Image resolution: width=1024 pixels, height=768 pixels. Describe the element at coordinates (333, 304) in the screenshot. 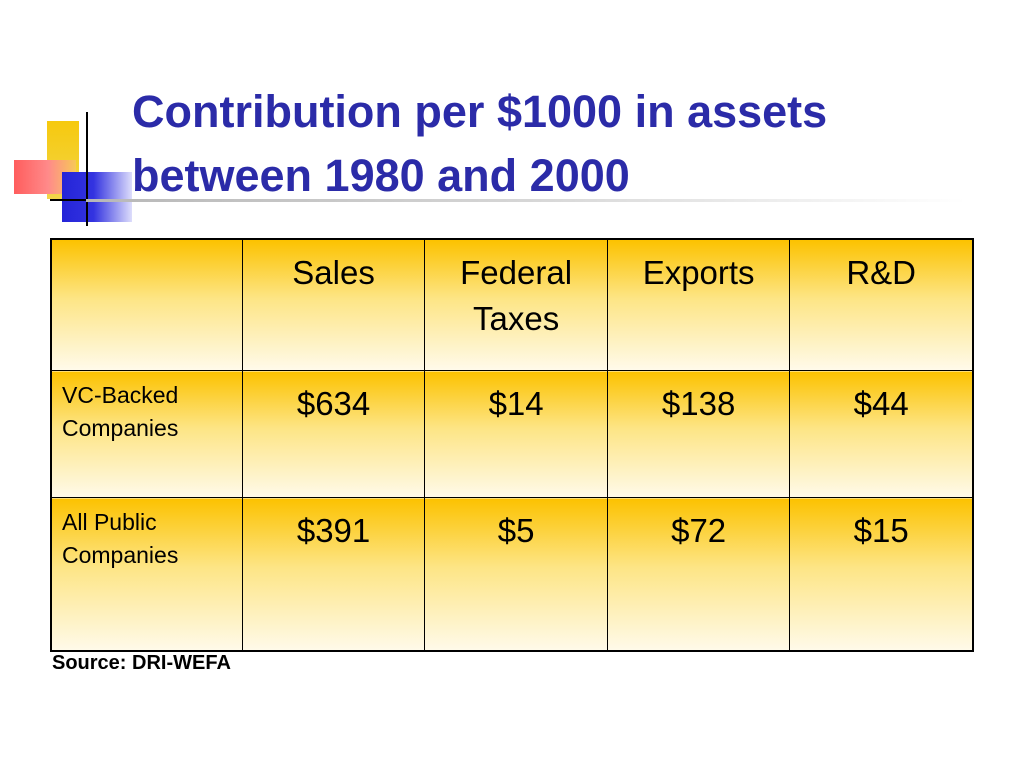

I see `header-sales: Sales` at that location.